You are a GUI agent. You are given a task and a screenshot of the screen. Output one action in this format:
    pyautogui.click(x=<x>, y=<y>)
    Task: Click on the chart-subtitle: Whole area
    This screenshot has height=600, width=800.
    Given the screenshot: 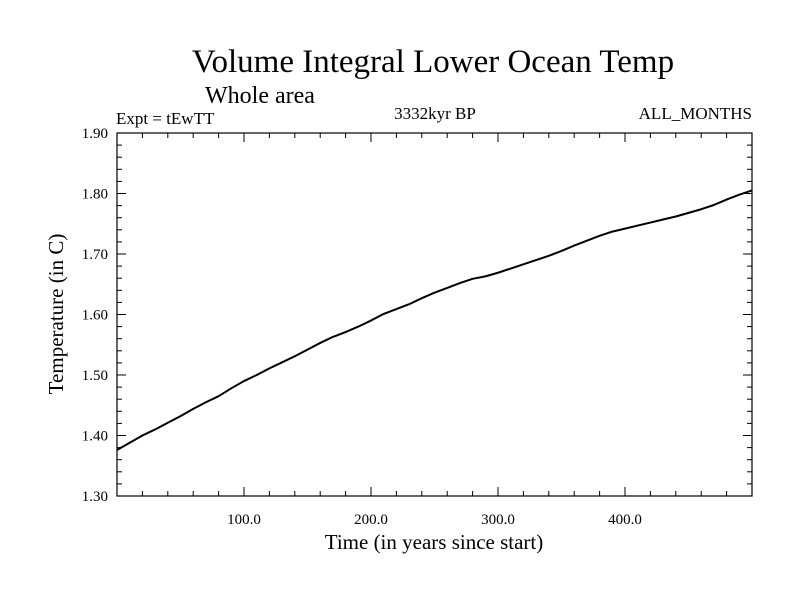 What is the action you would take?
    pyautogui.click(x=260, y=96)
    